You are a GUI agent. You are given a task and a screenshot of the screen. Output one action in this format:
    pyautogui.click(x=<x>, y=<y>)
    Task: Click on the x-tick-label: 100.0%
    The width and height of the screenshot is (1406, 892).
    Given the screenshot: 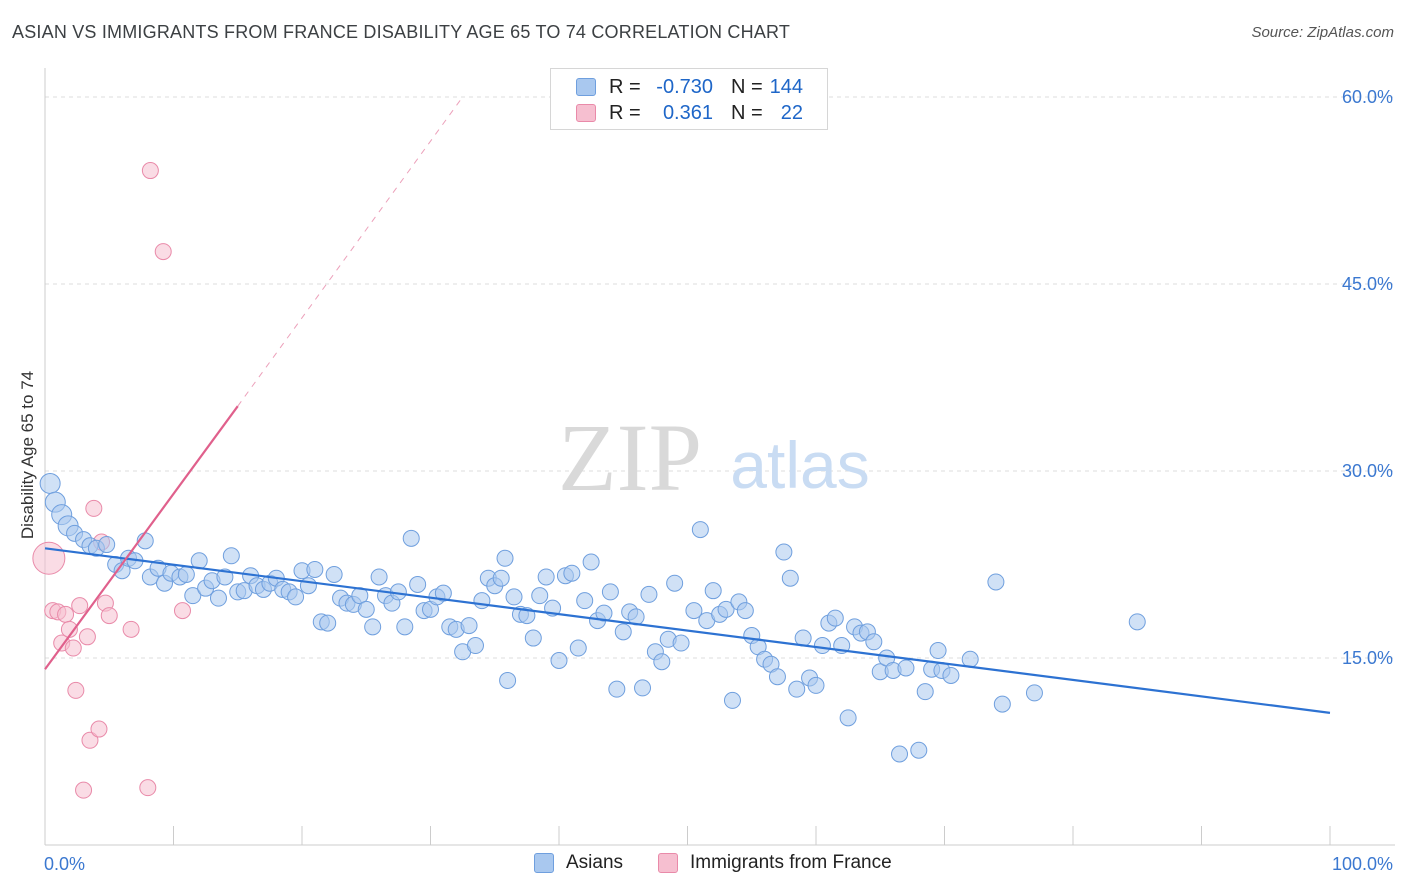 What is the action you would take?
    pyautogui.click(x=1362, y=864)
    